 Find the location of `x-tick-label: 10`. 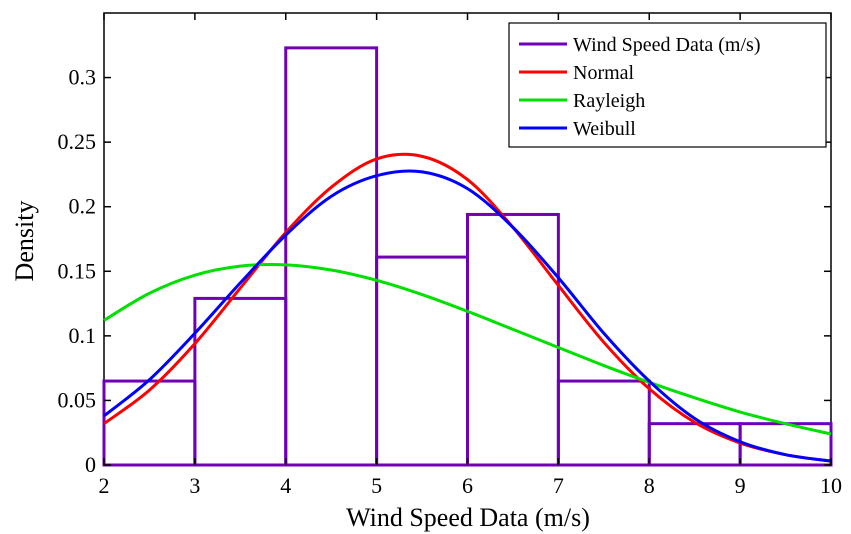

x-tick-label: 10 is located at coordinates (831, 485).